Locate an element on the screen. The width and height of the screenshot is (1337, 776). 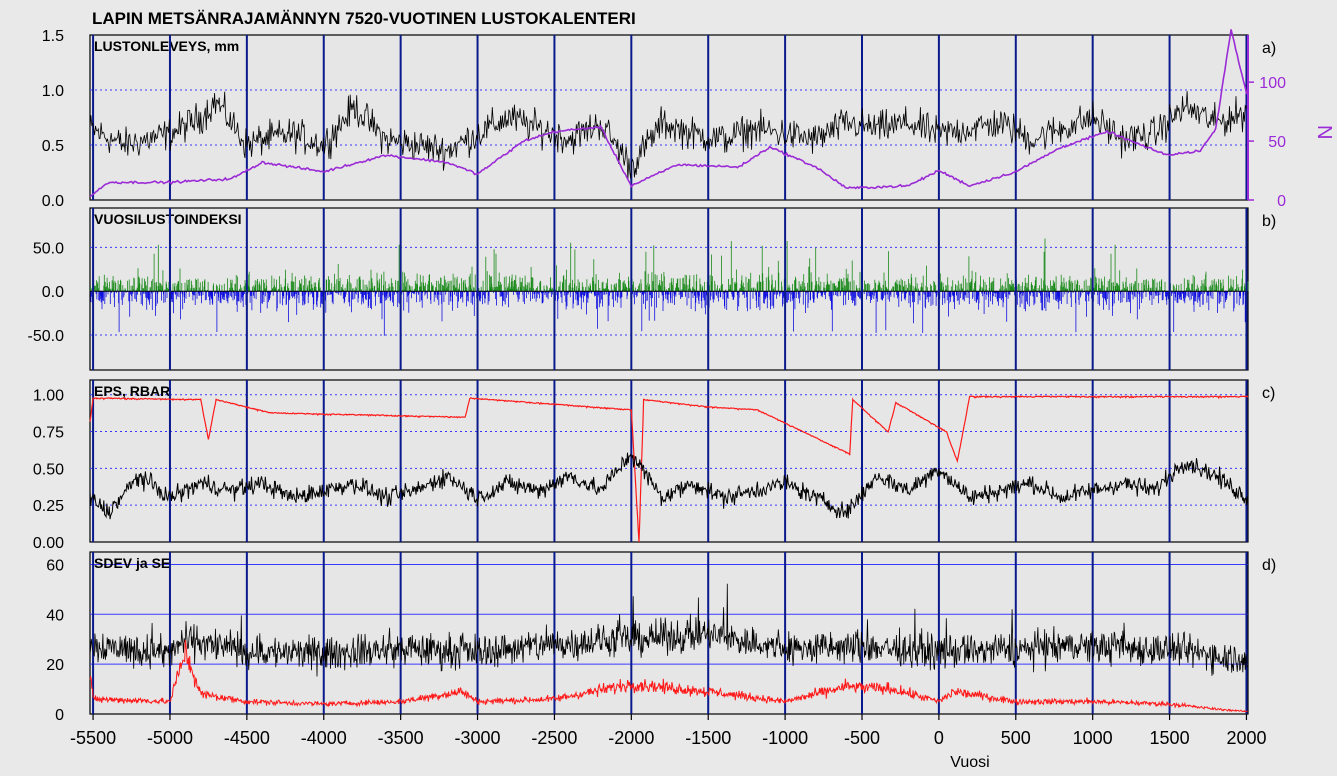
x-tick-label: -2000 is located at coordinates (631, 738).